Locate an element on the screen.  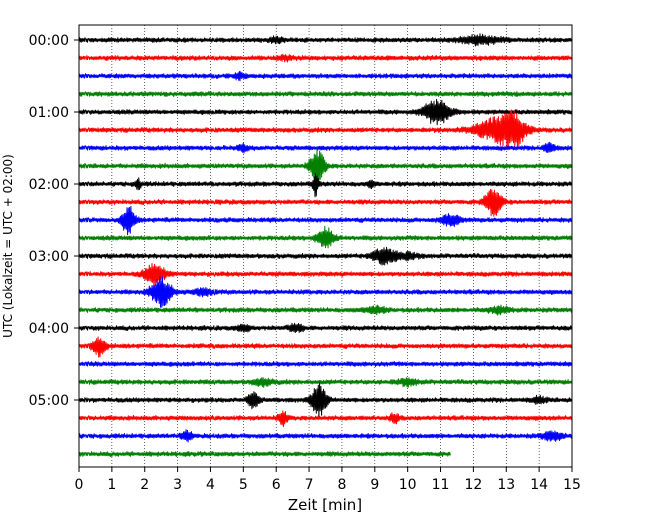
y-tick-label-0: 00:00 is located at coordinates (49, 41).